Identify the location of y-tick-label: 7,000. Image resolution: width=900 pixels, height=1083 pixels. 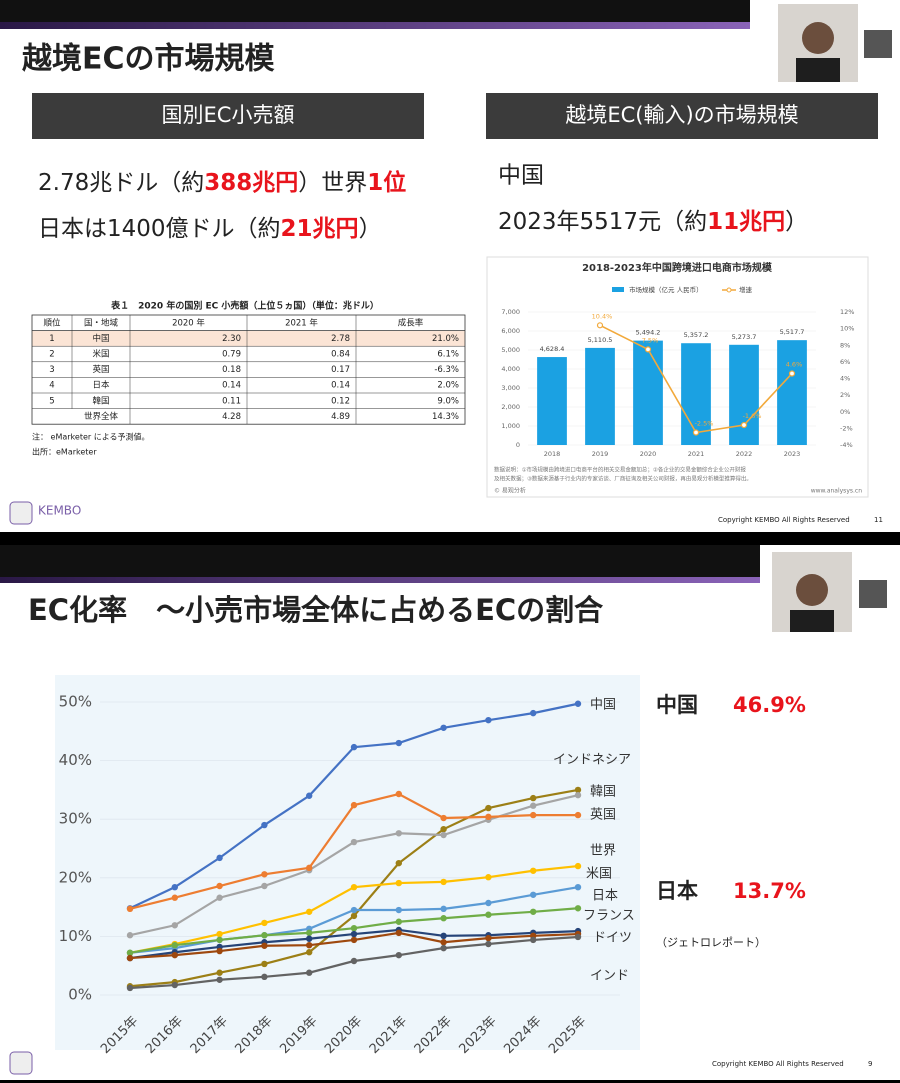
(510, 312).